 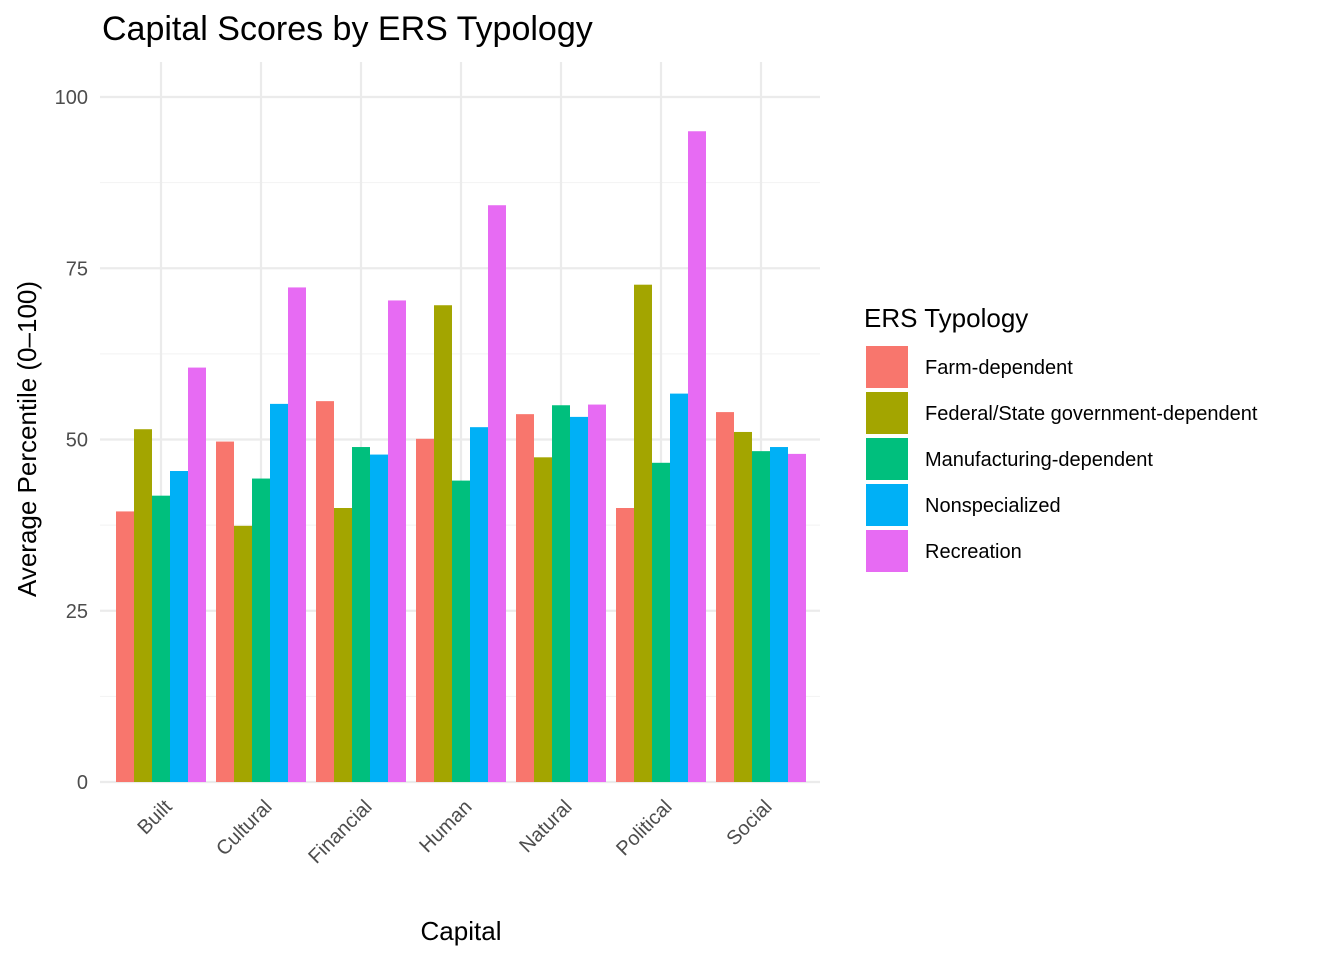 I want to click on y-axis-ticks: 0 25 50 75 100, so click(x=71, y=440).